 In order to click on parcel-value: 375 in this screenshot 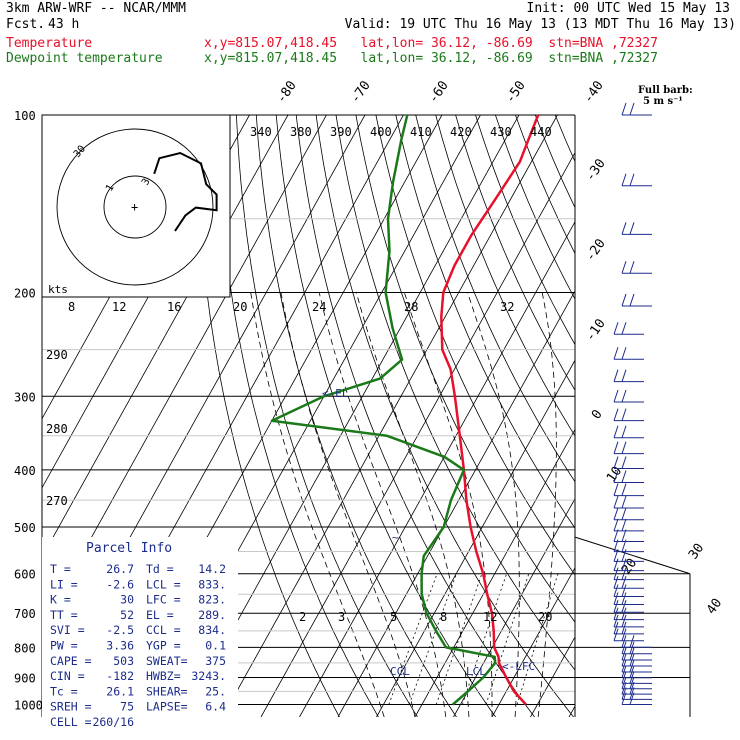, I will do `click(215, 661)`.